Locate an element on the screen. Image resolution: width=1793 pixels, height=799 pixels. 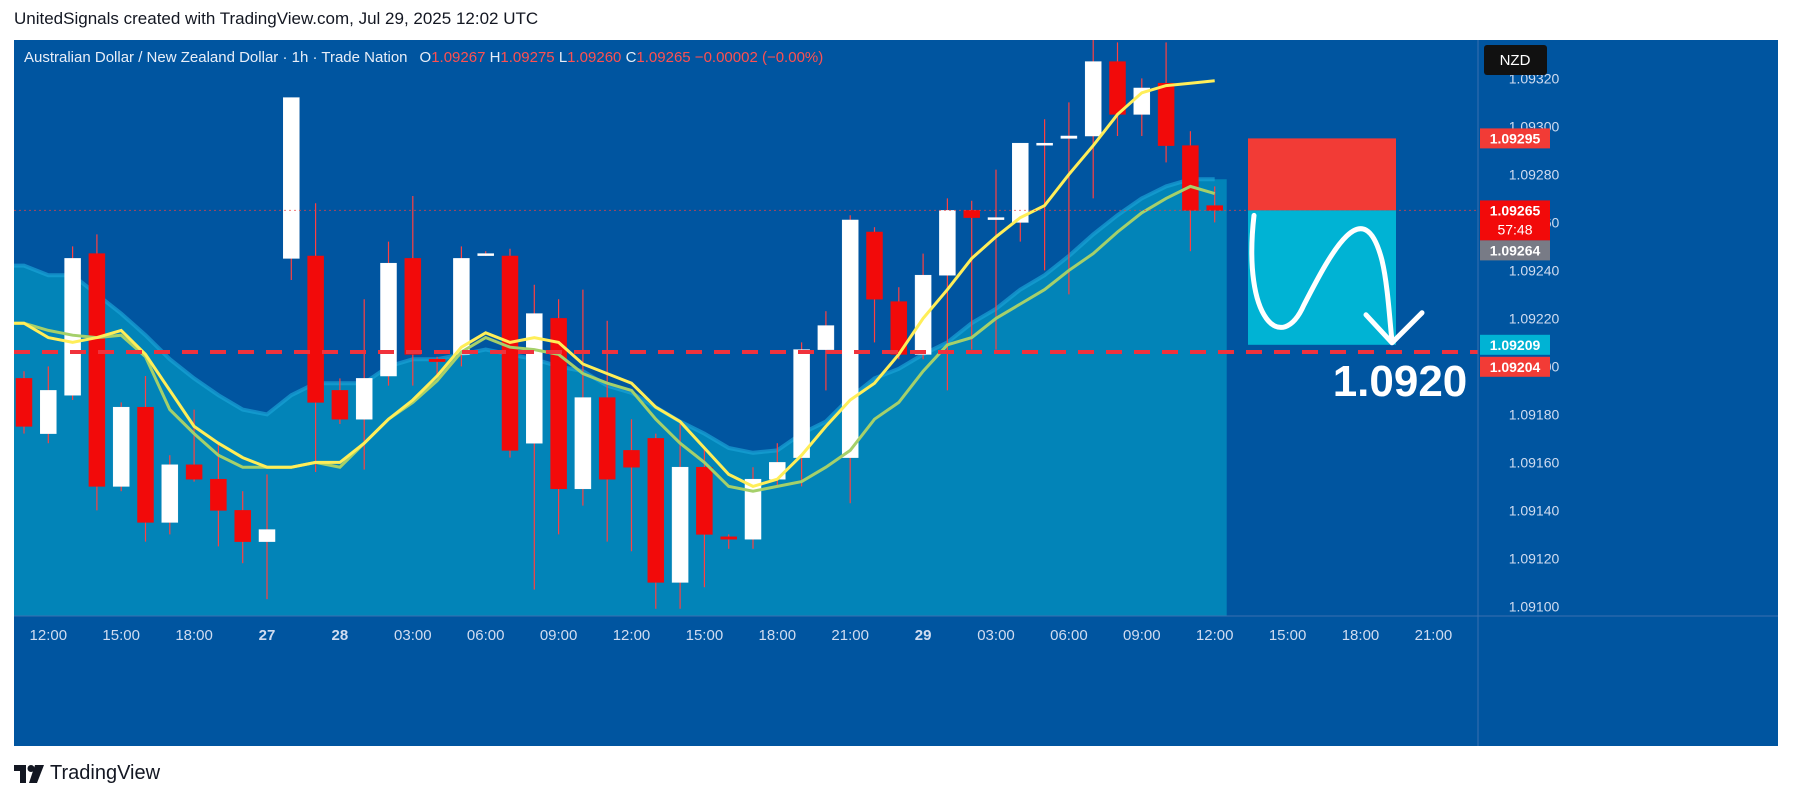
level-price-label-text: 1.09204 is located at coordinates (1515, 367).